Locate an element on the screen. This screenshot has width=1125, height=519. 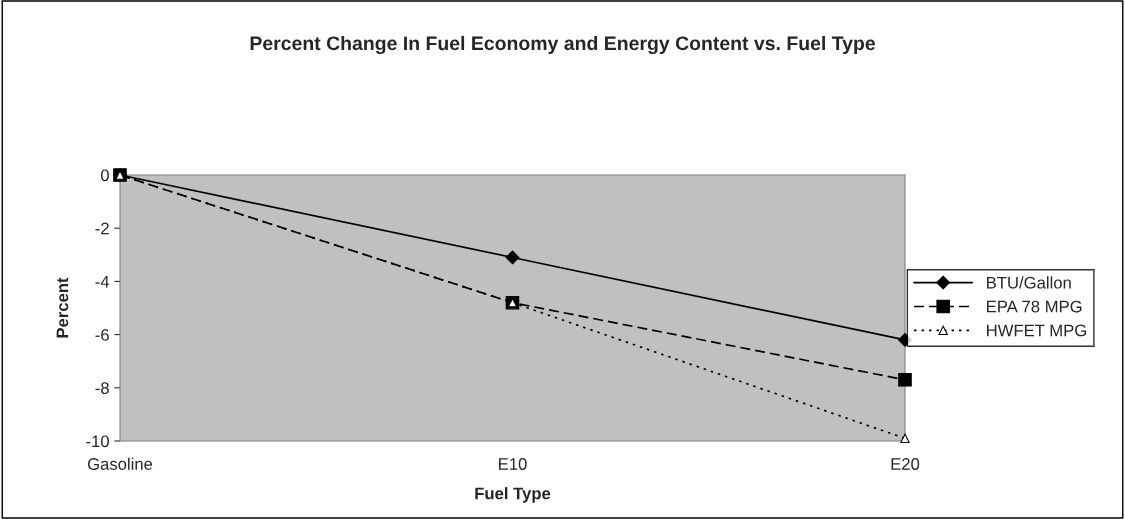
legend-label: BTU/Gallon is located at coordinates (1029, 282).